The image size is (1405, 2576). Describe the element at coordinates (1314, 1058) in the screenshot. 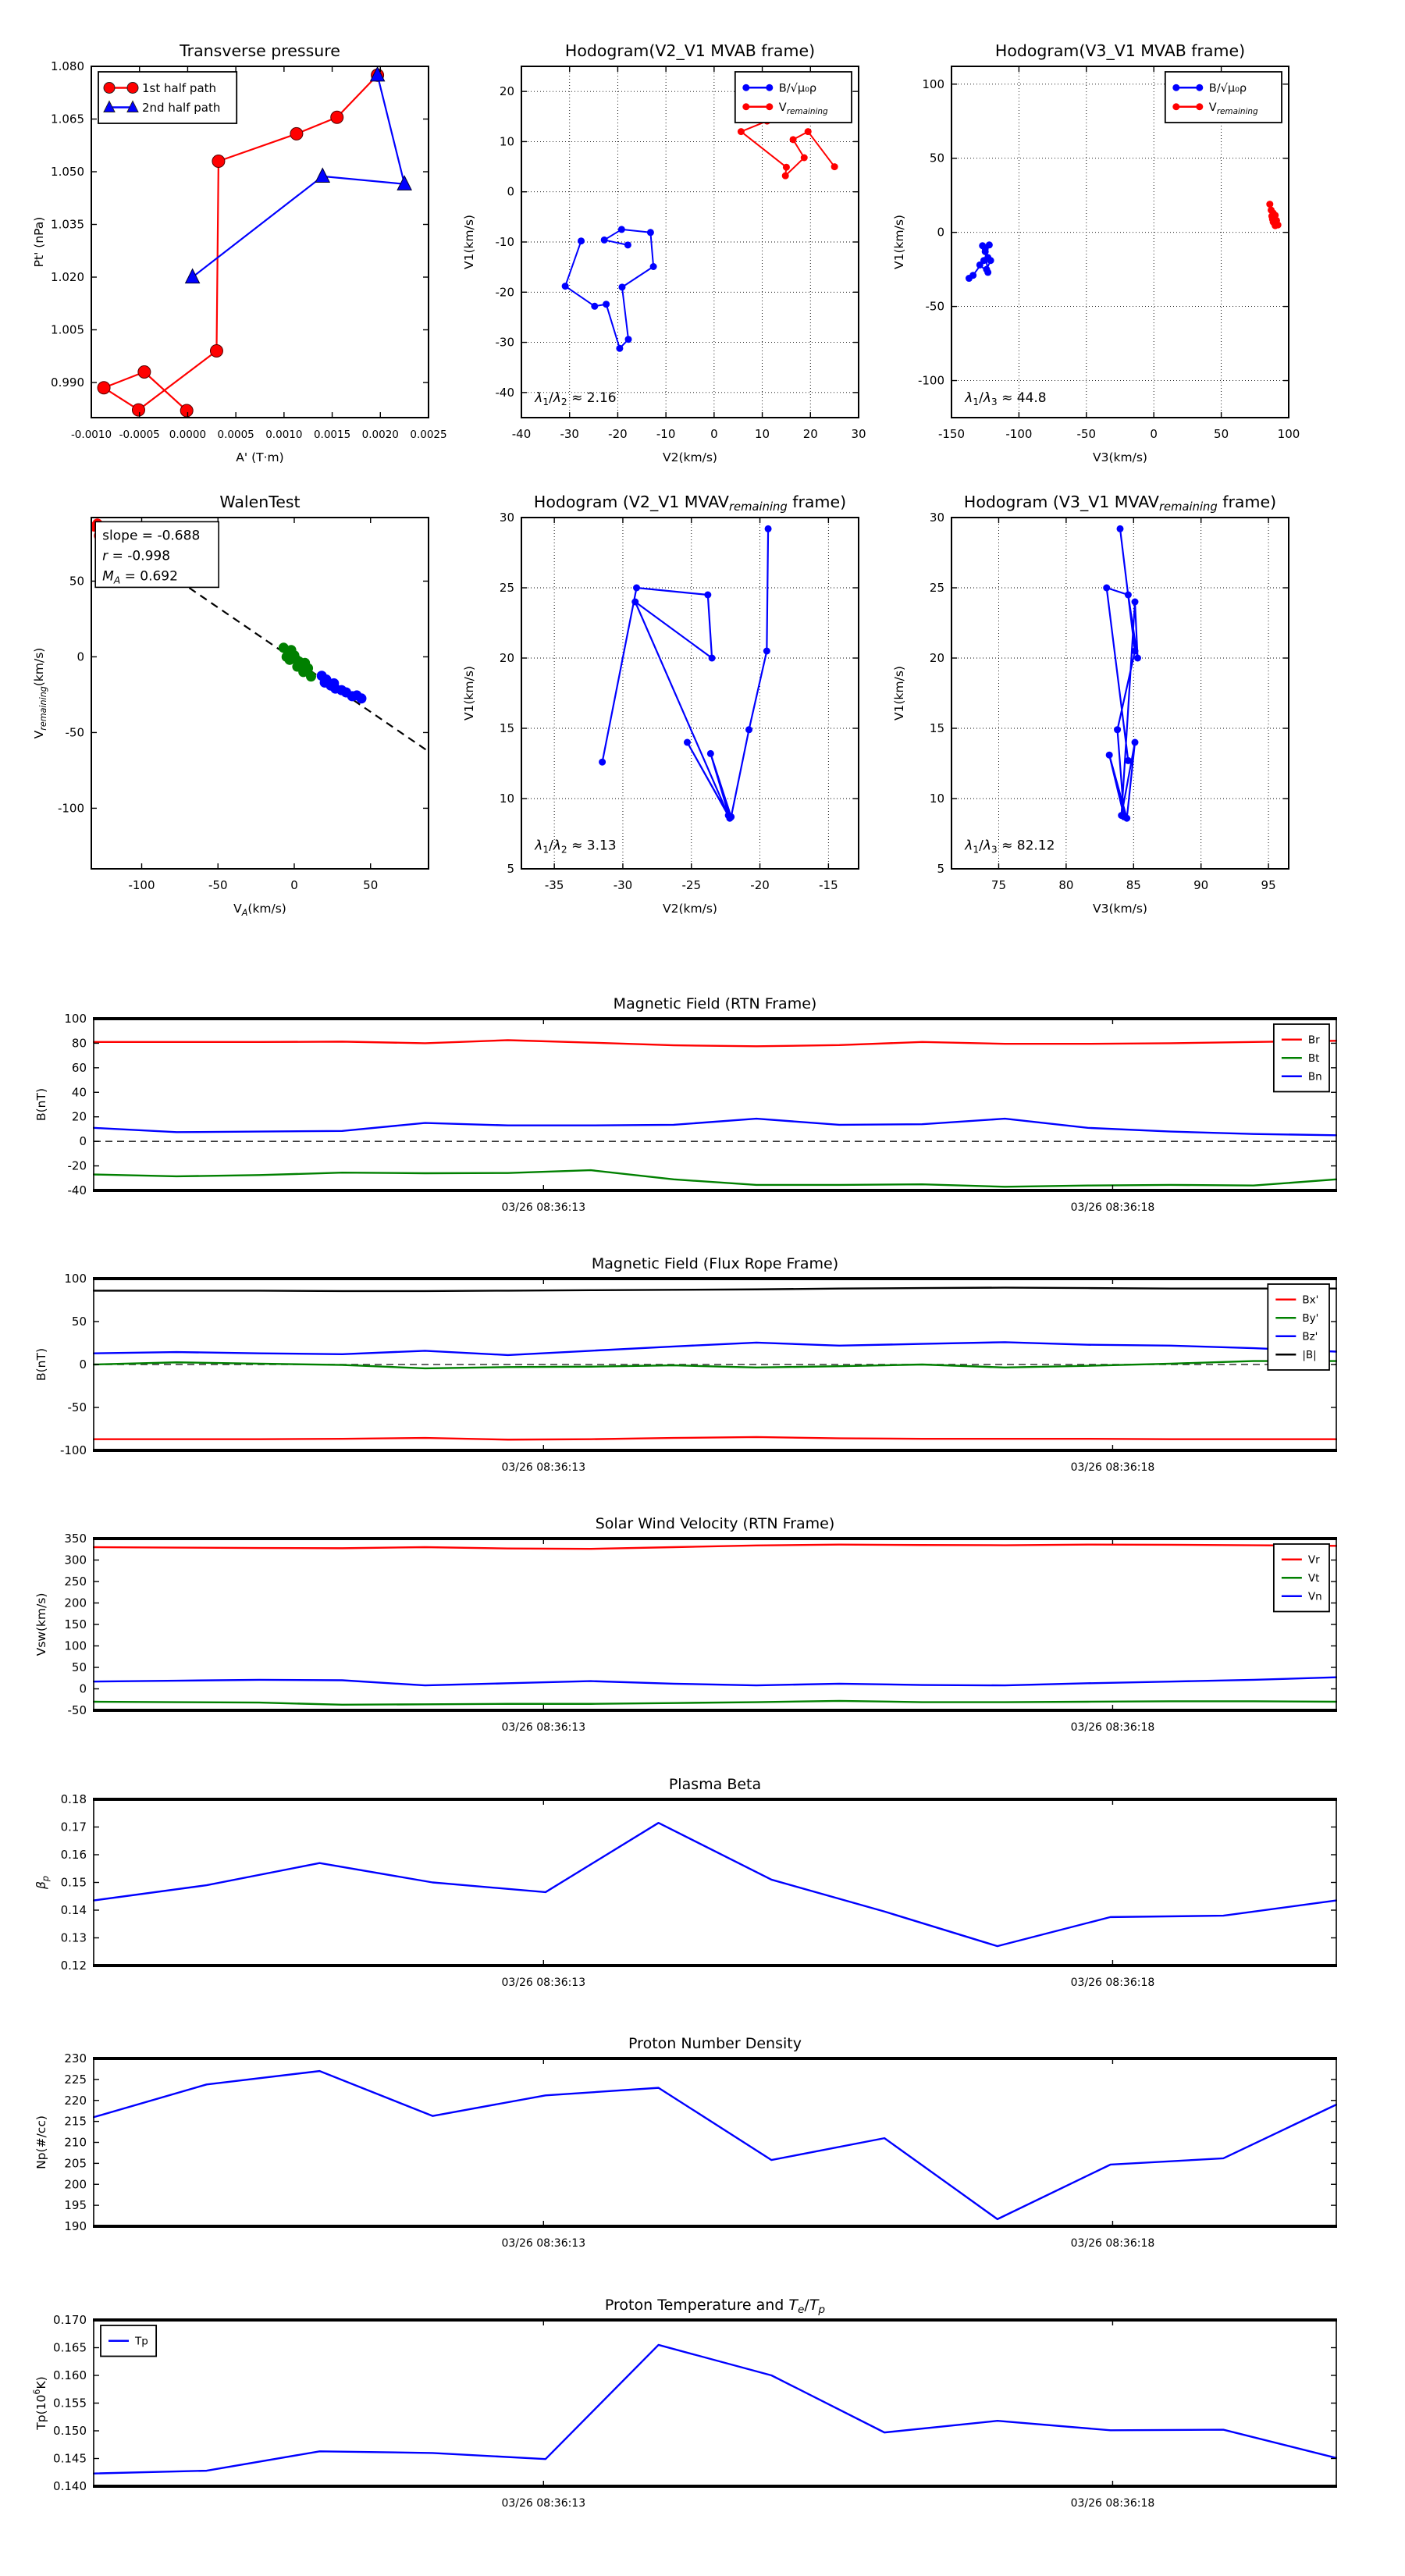

I see `svg-text: Bt` at that location.